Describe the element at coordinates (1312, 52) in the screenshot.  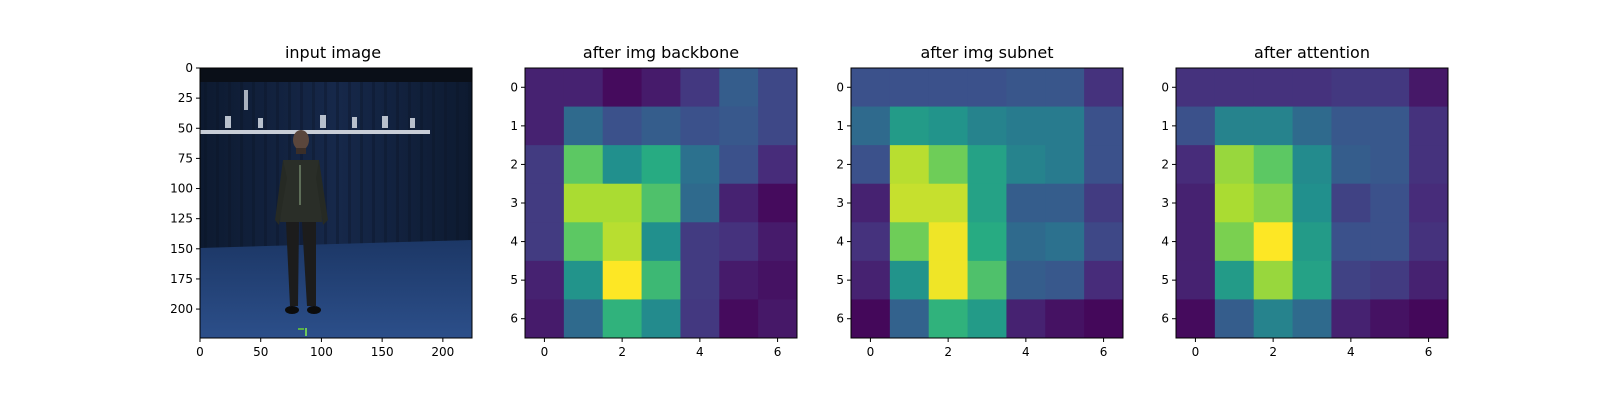
I see `panel-title: after attention` at that location.